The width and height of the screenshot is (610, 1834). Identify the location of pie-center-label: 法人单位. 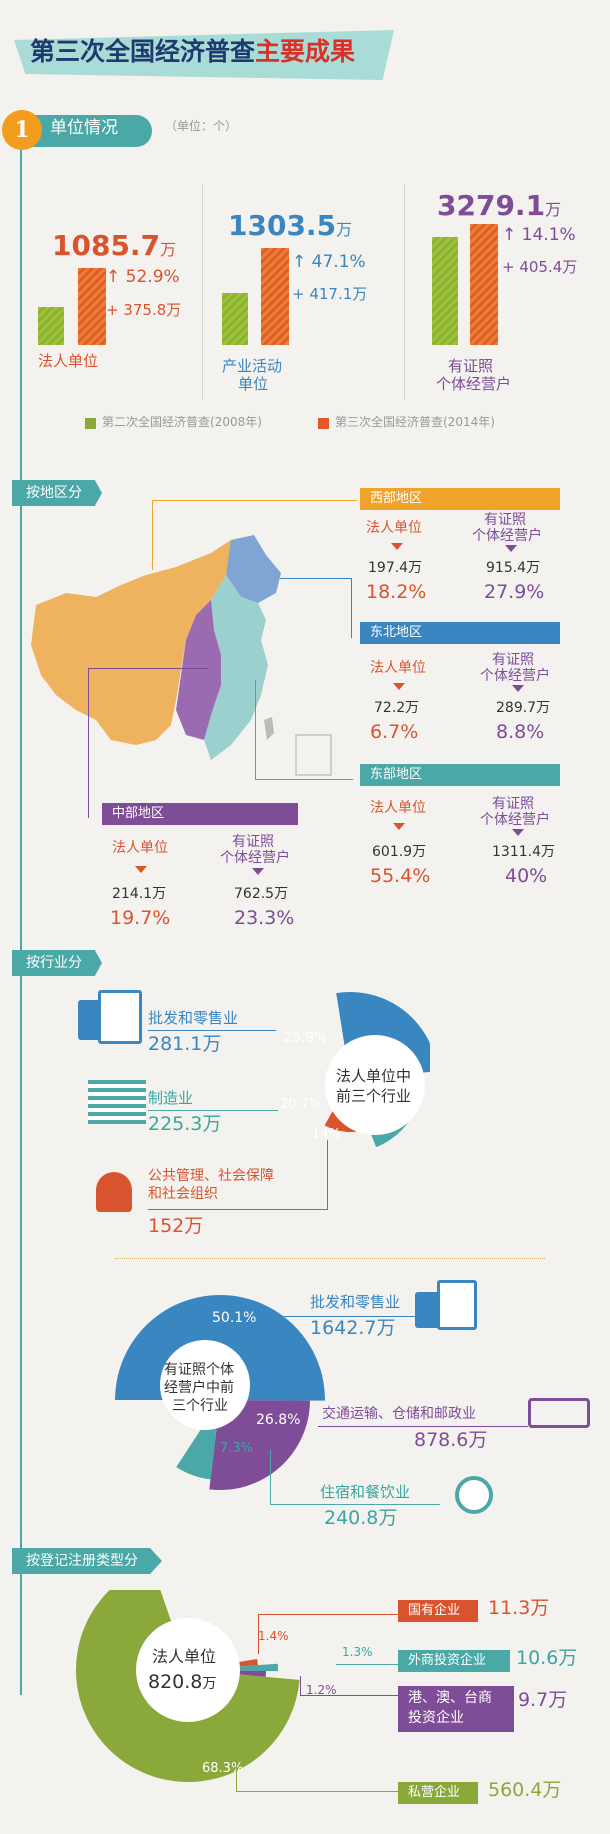
(184, 1656).